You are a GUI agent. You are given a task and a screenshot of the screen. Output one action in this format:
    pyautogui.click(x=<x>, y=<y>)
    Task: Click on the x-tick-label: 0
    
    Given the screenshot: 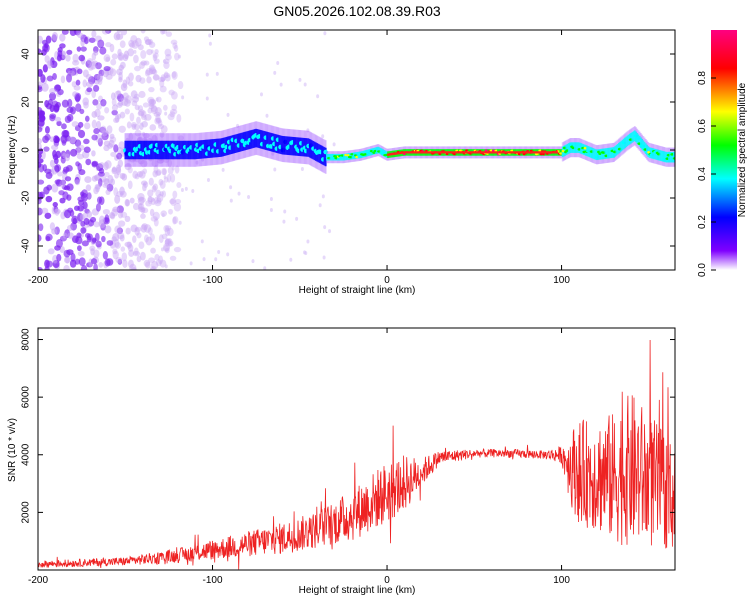 What is the action you would take?
    pyautogui.click(x=387, y=280)
    